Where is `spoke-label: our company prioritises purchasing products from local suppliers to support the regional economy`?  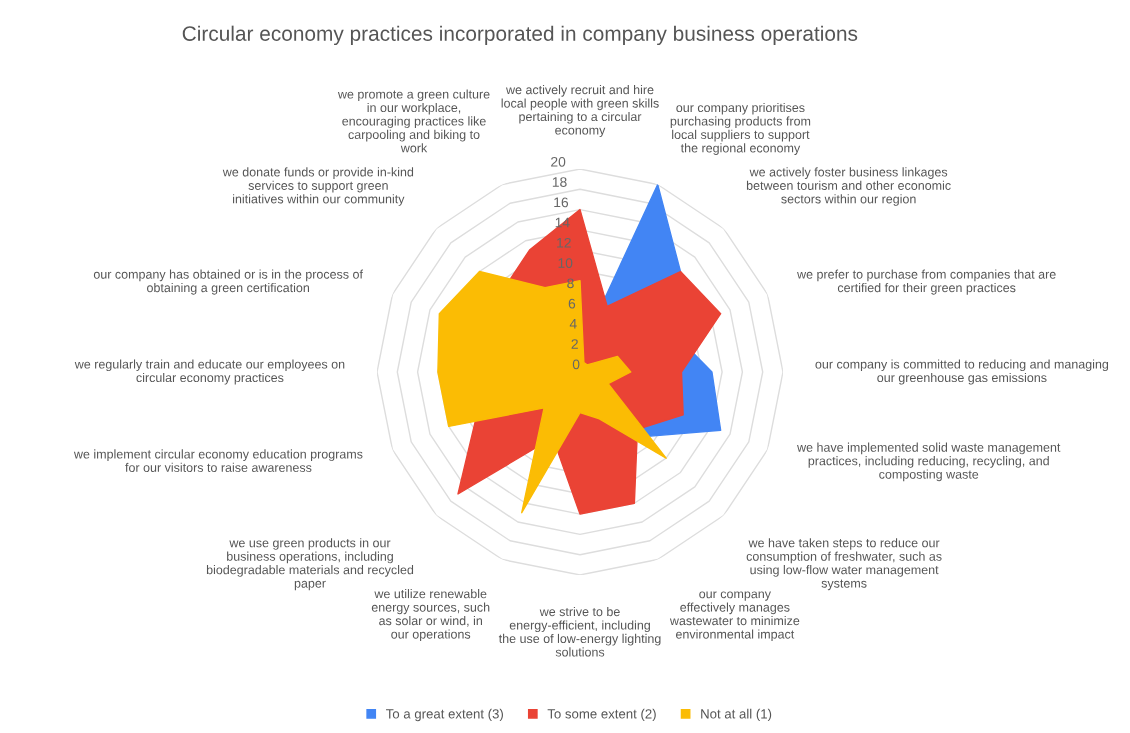 spoke-label: our company prioritises purchasing products from local suppliers to support the regional economy is located at coordinates (740, 128).